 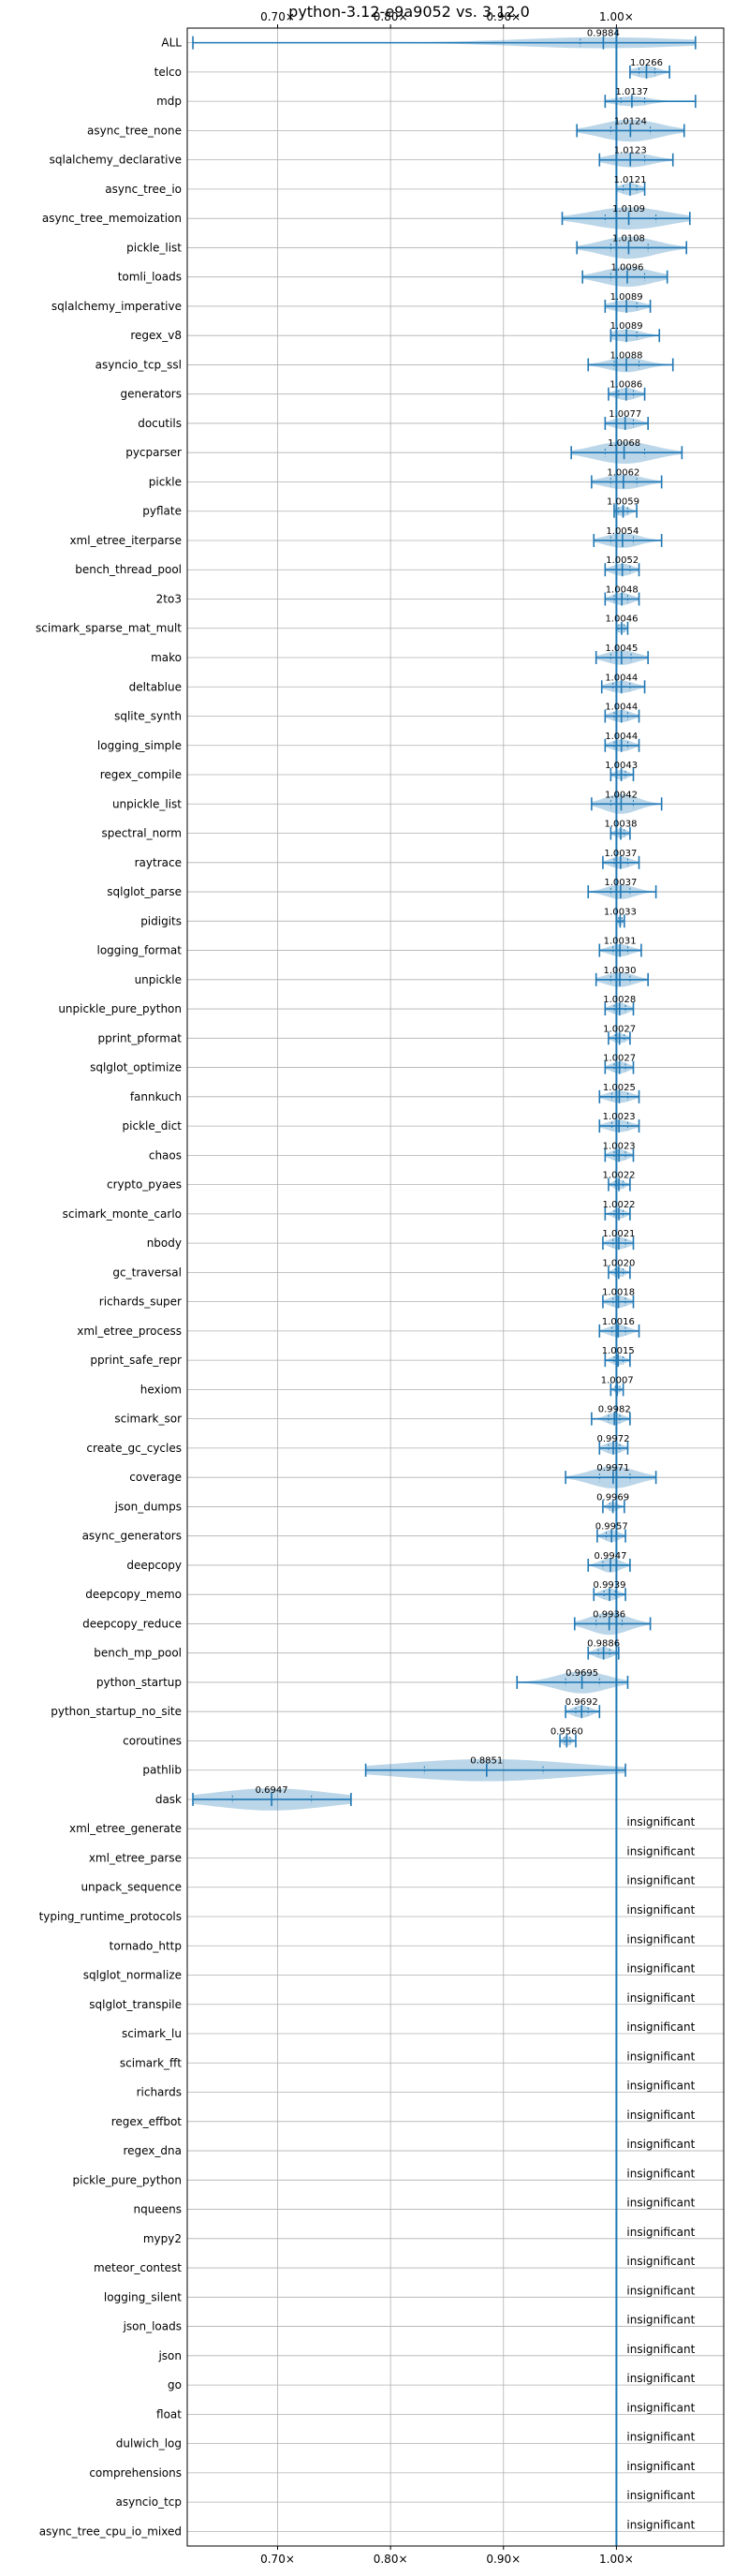 I want to click on row-label: meteor_contest, so click(x=138, y=2268).